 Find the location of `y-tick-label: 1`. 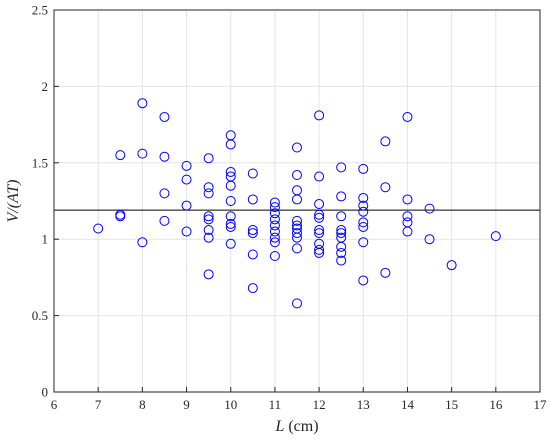

y-tick-label: 1 is located at coordinates (45, 239).